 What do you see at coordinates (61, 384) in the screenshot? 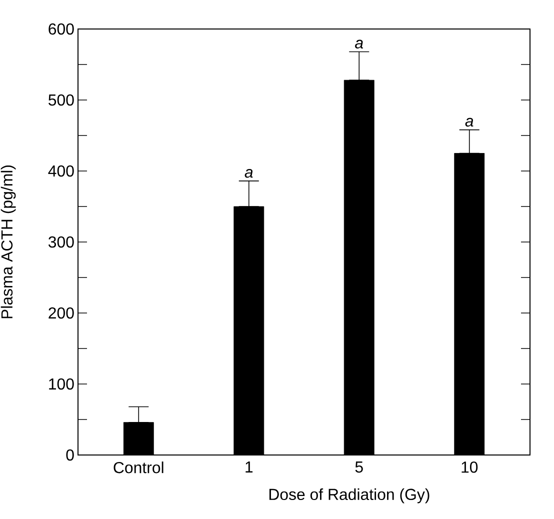
I see `y-tick-label: 100` at bounding box center [61, 384].